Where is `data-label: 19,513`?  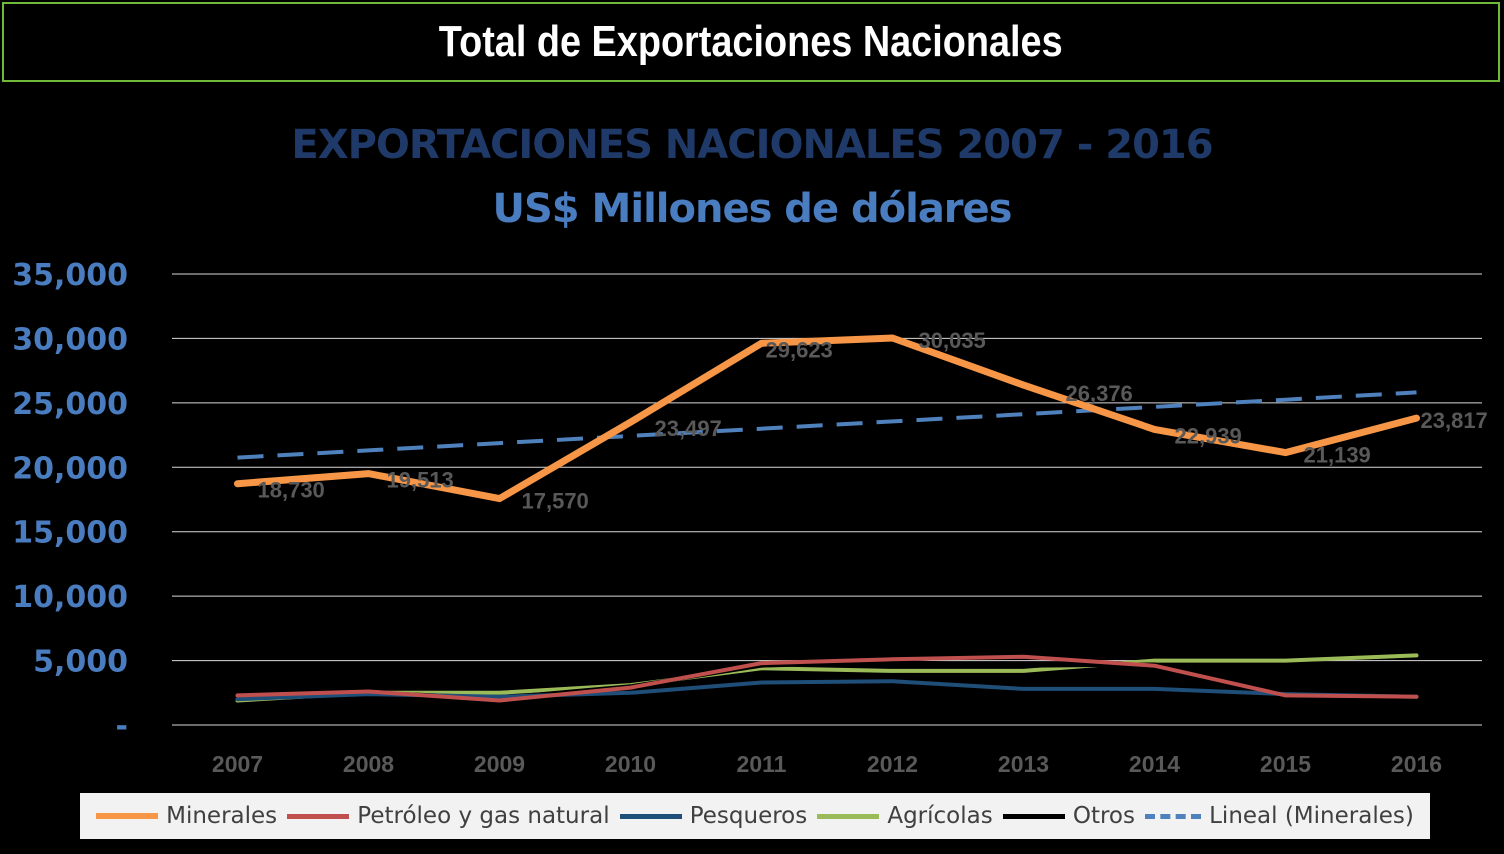
data-label: 19,513 is located at coordinates (420, 480).